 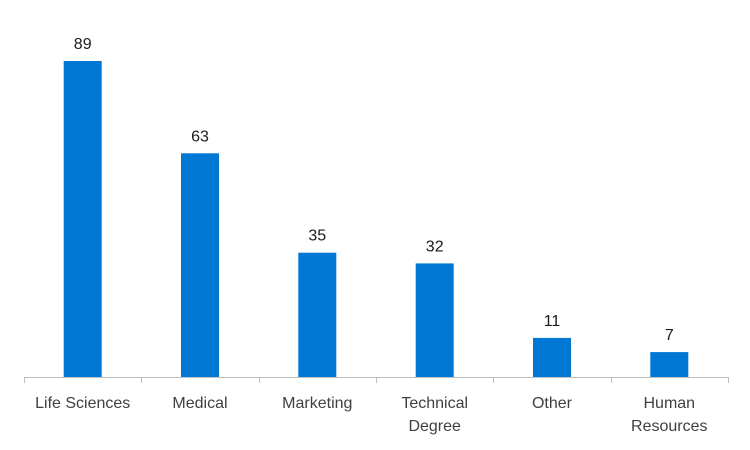 I want to click on x-tick-label-line: Other, so click(x=552, y=403).